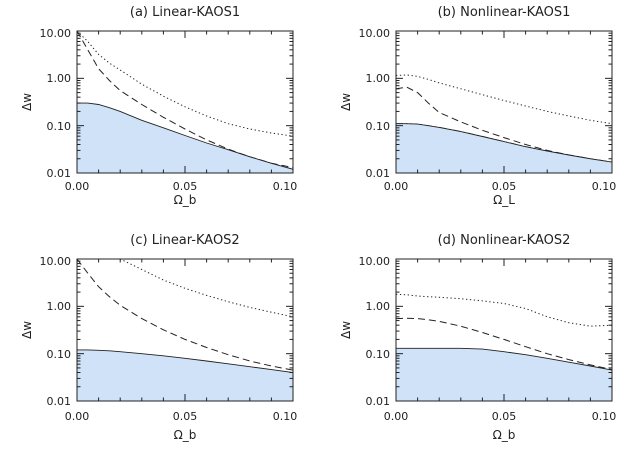 The image size is (636, 455). What do you see at coordinates (504, 12) in the screenshot?
I see `panel-title: (b) Nonlinear-KAOS1` at bounding box center [504, 12].